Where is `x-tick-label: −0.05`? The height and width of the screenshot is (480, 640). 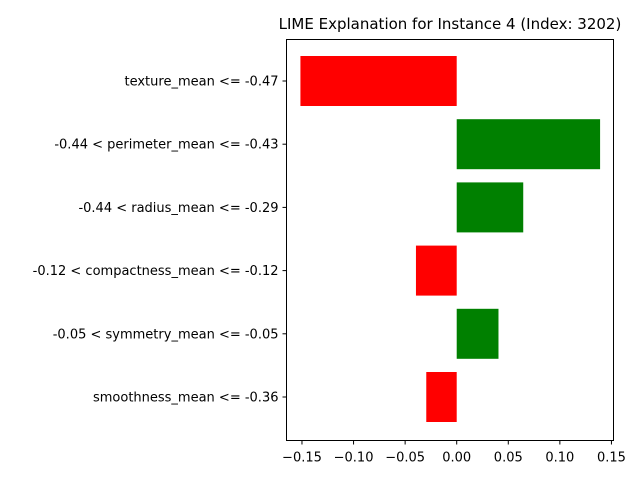 x-tick-label: −0.05 is located at coordinates (405, 458).